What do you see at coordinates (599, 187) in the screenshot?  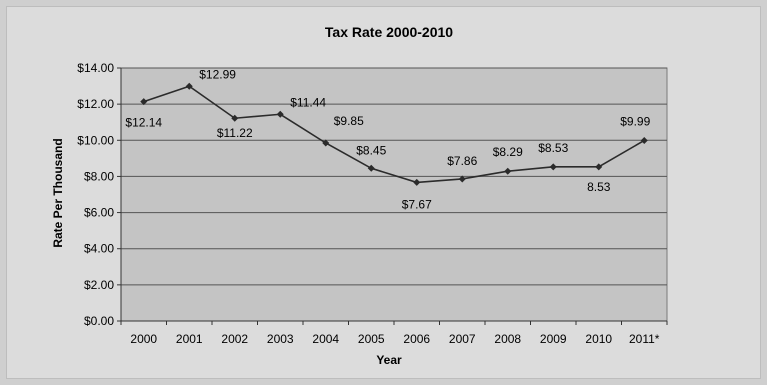 I see `data-label: 8.53` at bounding box center [599, 187].